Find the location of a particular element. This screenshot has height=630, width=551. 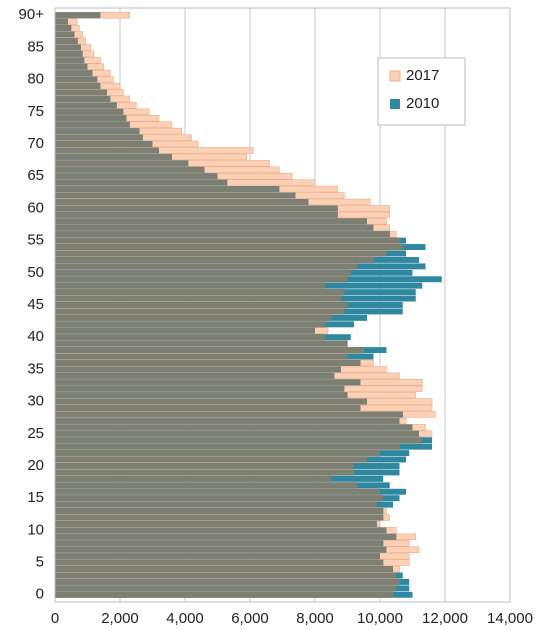

x-tick-label: 10,000 is located at coordinates (380, 618).